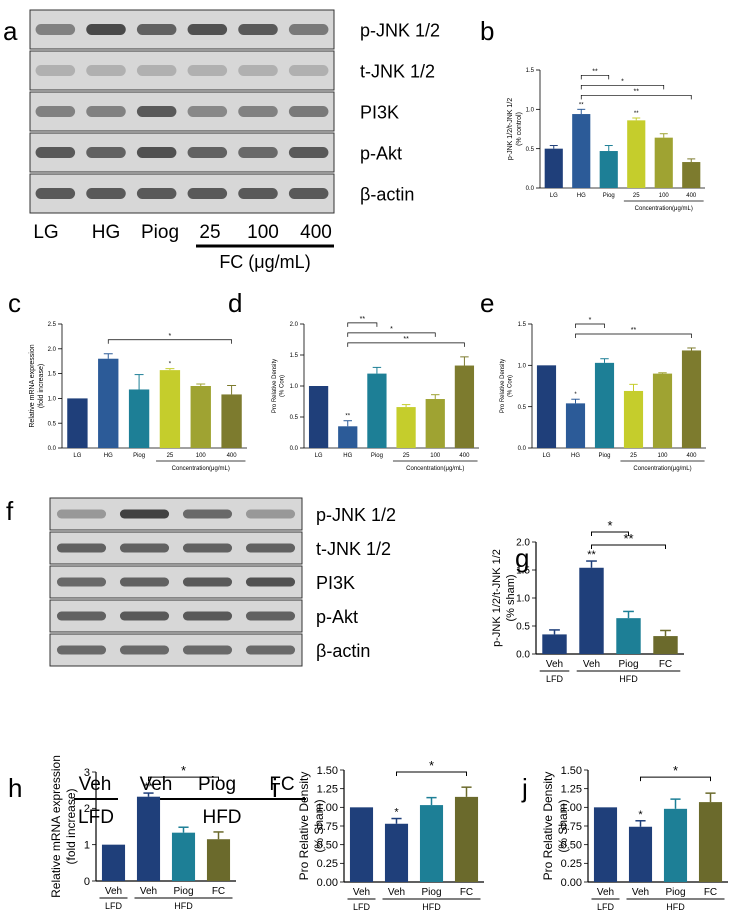  Describe the element at coordinates (343, 651) in the screenshot. I see `blot-row-label: β-actin` at that location.